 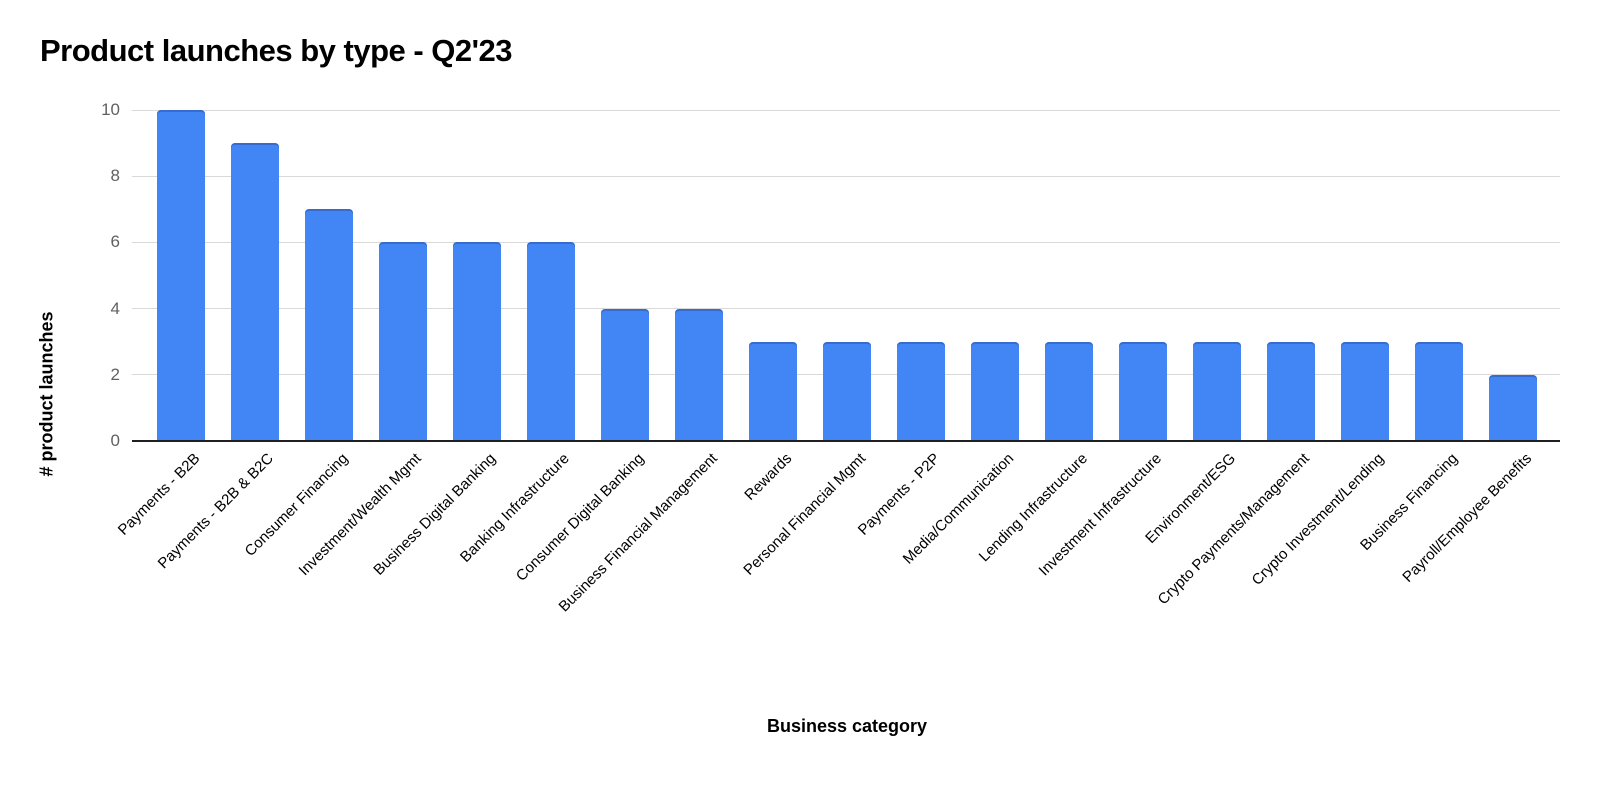 I want to click on x-axis-category-label: Personal Financial Mgmt, so click(x=805, y=514).